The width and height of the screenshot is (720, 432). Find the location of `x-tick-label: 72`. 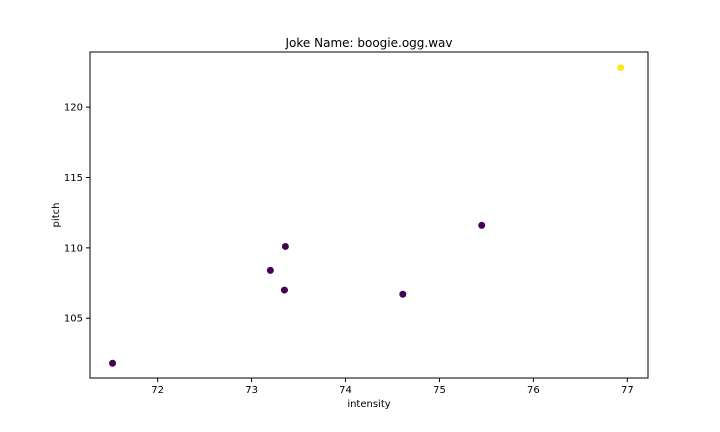

x-tick-label: 72 is located at coordinates (157, 390).